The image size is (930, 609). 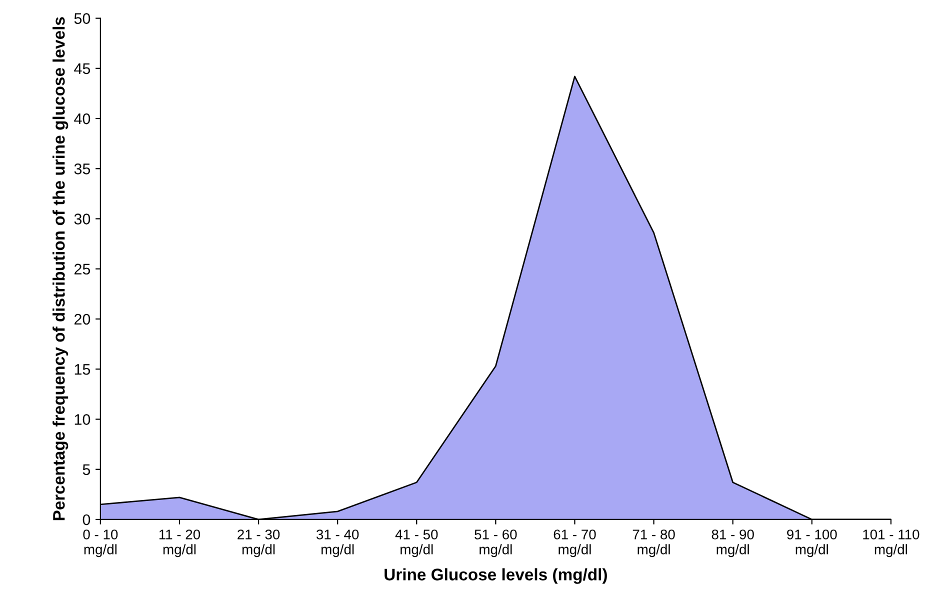 What do you see at coordinates (100, 544) in the screenshot?
I see `x-tick-label: 0 - 10 mg/dl` at bounding box center [100, 544].